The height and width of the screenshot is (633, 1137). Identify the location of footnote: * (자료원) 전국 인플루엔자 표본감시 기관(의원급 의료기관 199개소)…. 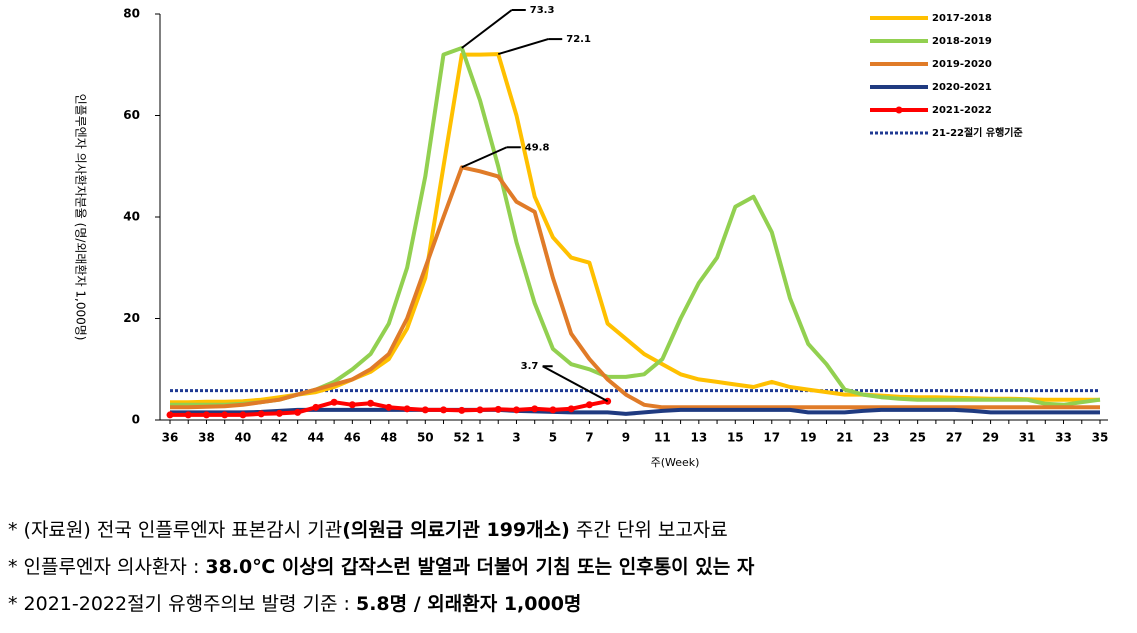
(368, 530).